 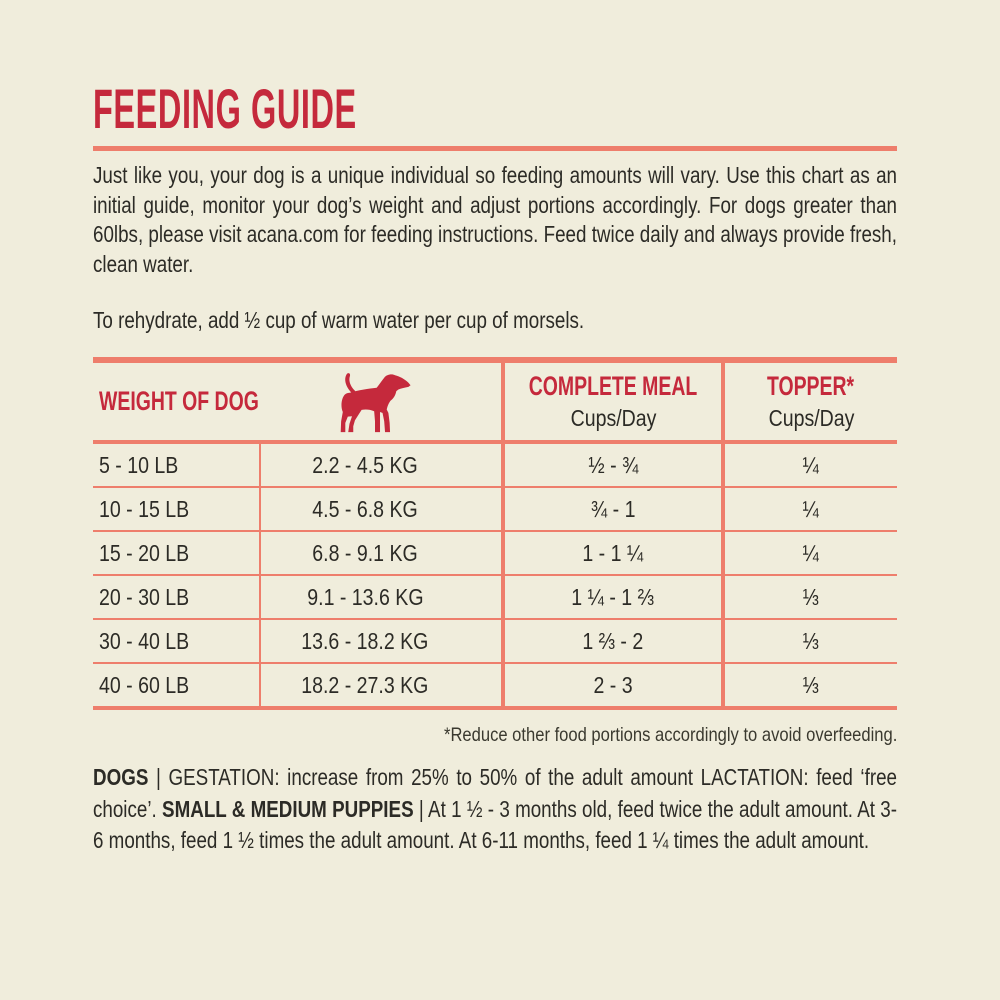 What do you see at coordinates (144, 508) in the screenshot?
I see `weight-lb-cell: 10 - 15 LB` at bounding box center [144, 508].